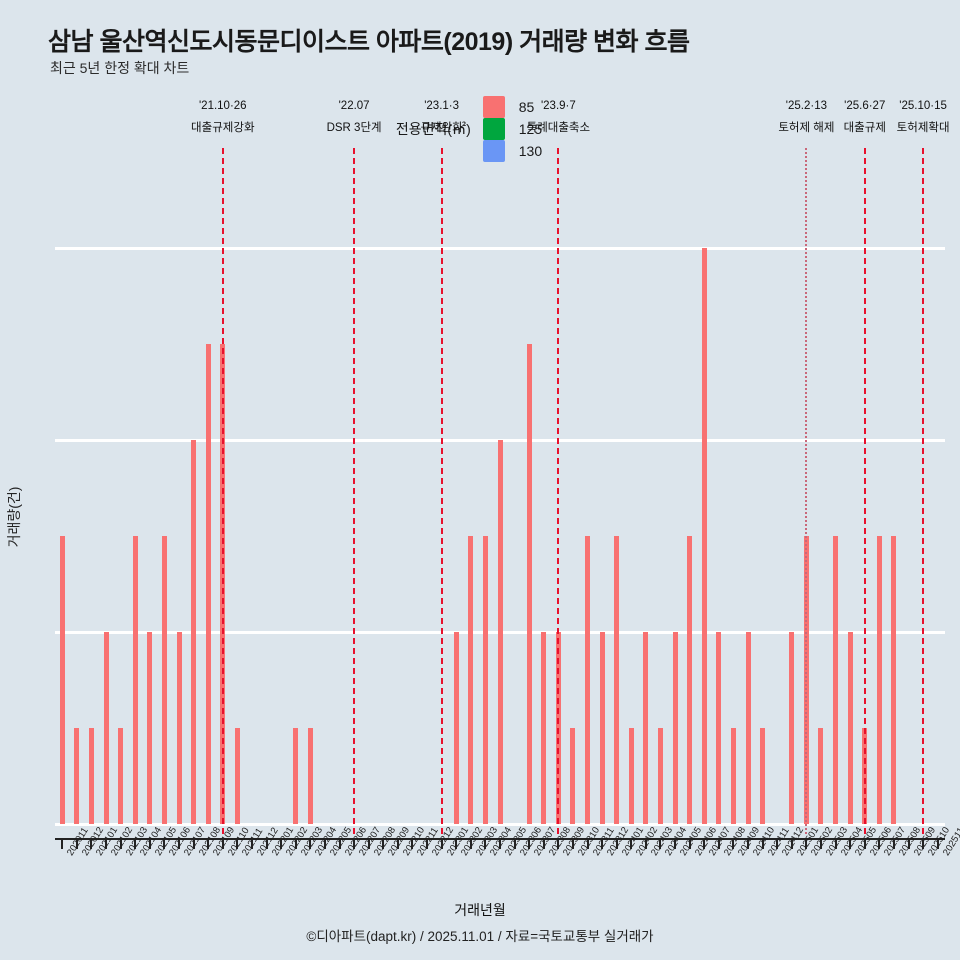  What do you see at coordinates (864, 128) in the screenshot?
I see `event-label-202506: 대출규제` at bounding box center [864, 128].